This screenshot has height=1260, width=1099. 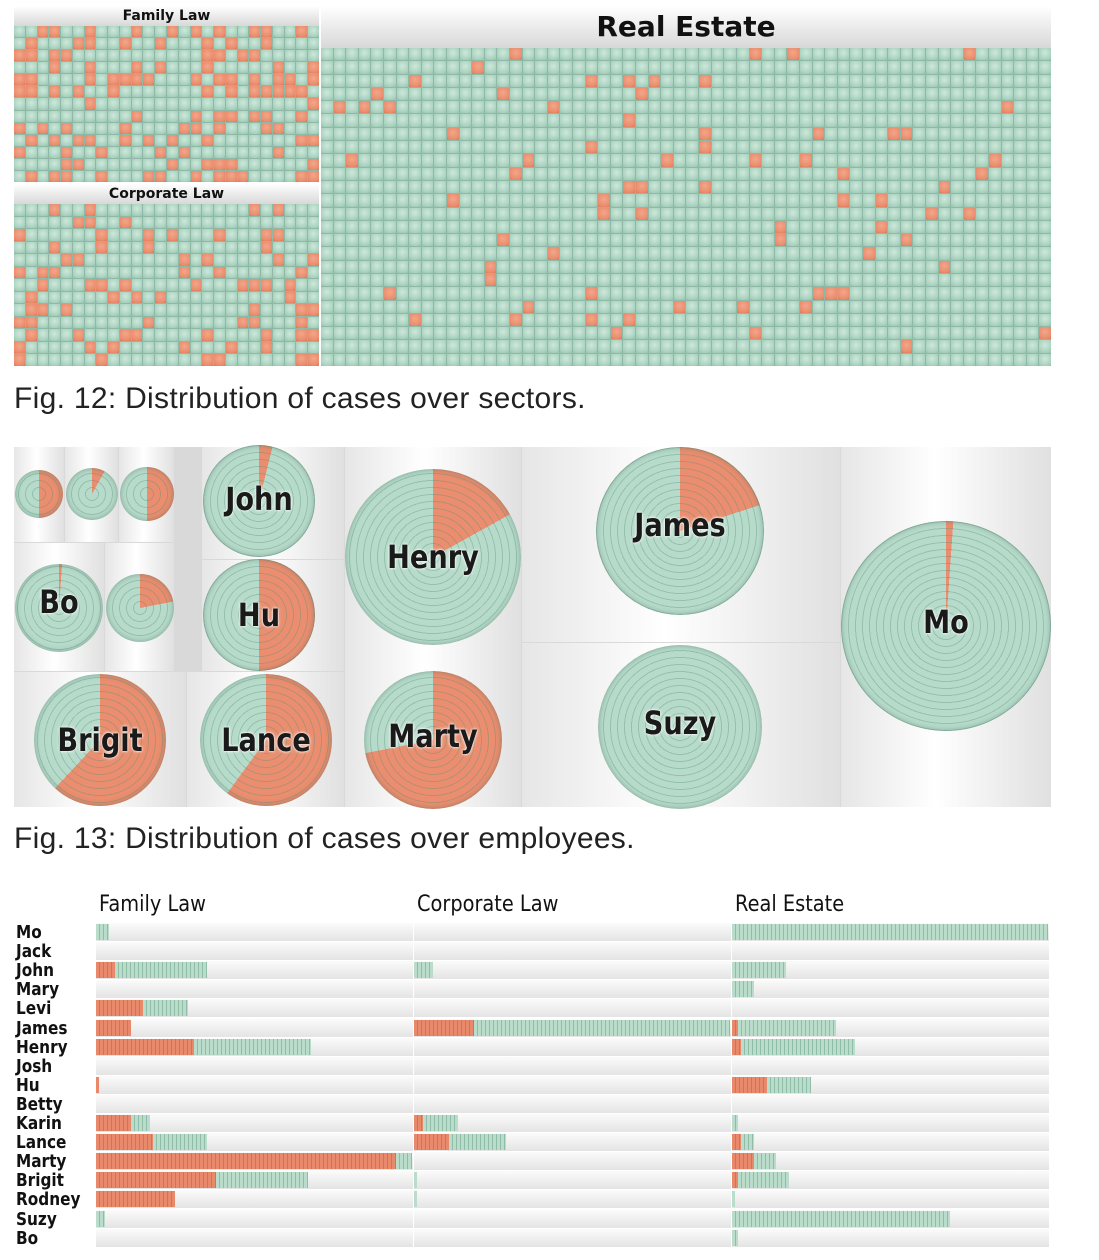 What do you see at coordinates (166, 94) in the screenshot?
I see `family-law-panel: Family Law` at bounding box center [166, 94].